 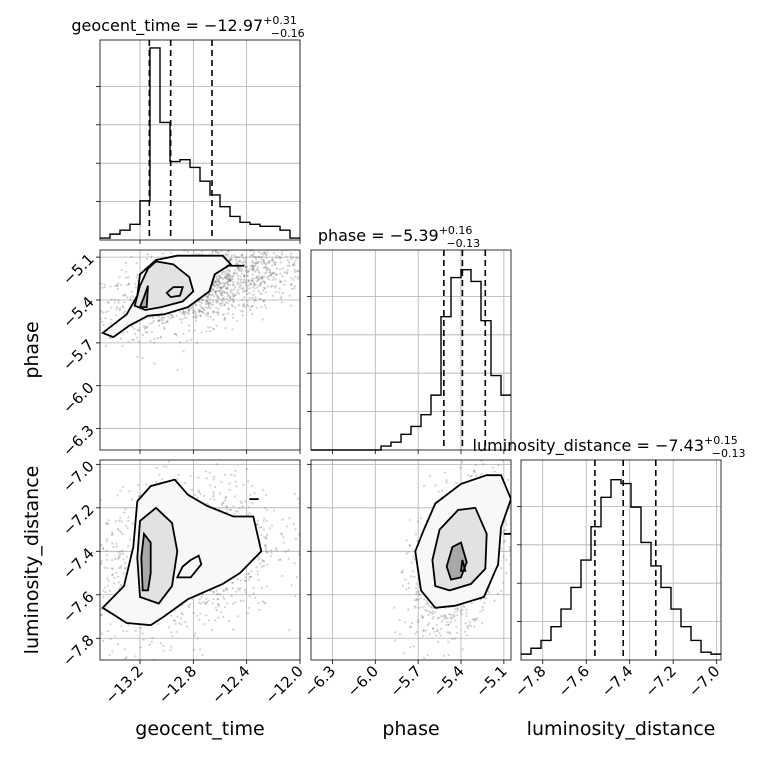 What do you see at coordinates (617, 681) in the screenshot?
I see `tick-label-x: −7.4` at bounding box center [617, 681].